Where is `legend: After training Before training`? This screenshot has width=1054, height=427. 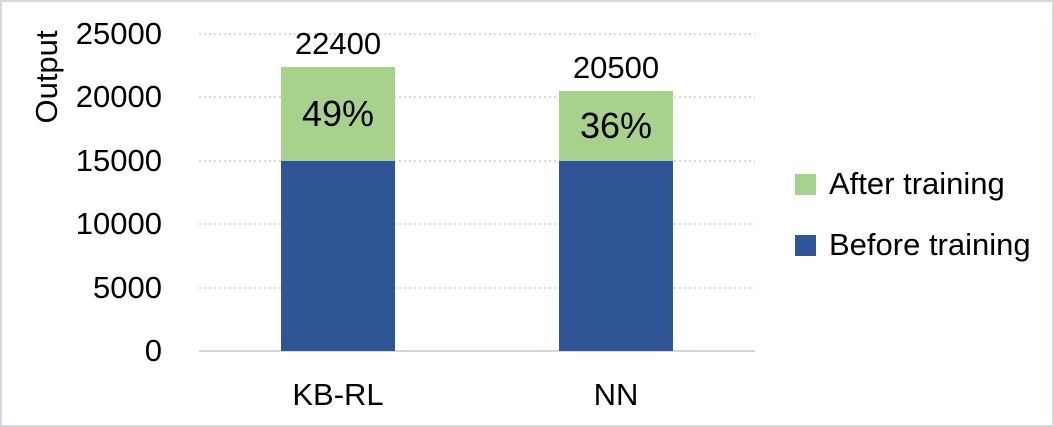 legend: After training Before training is located at coordinates (913, 227).